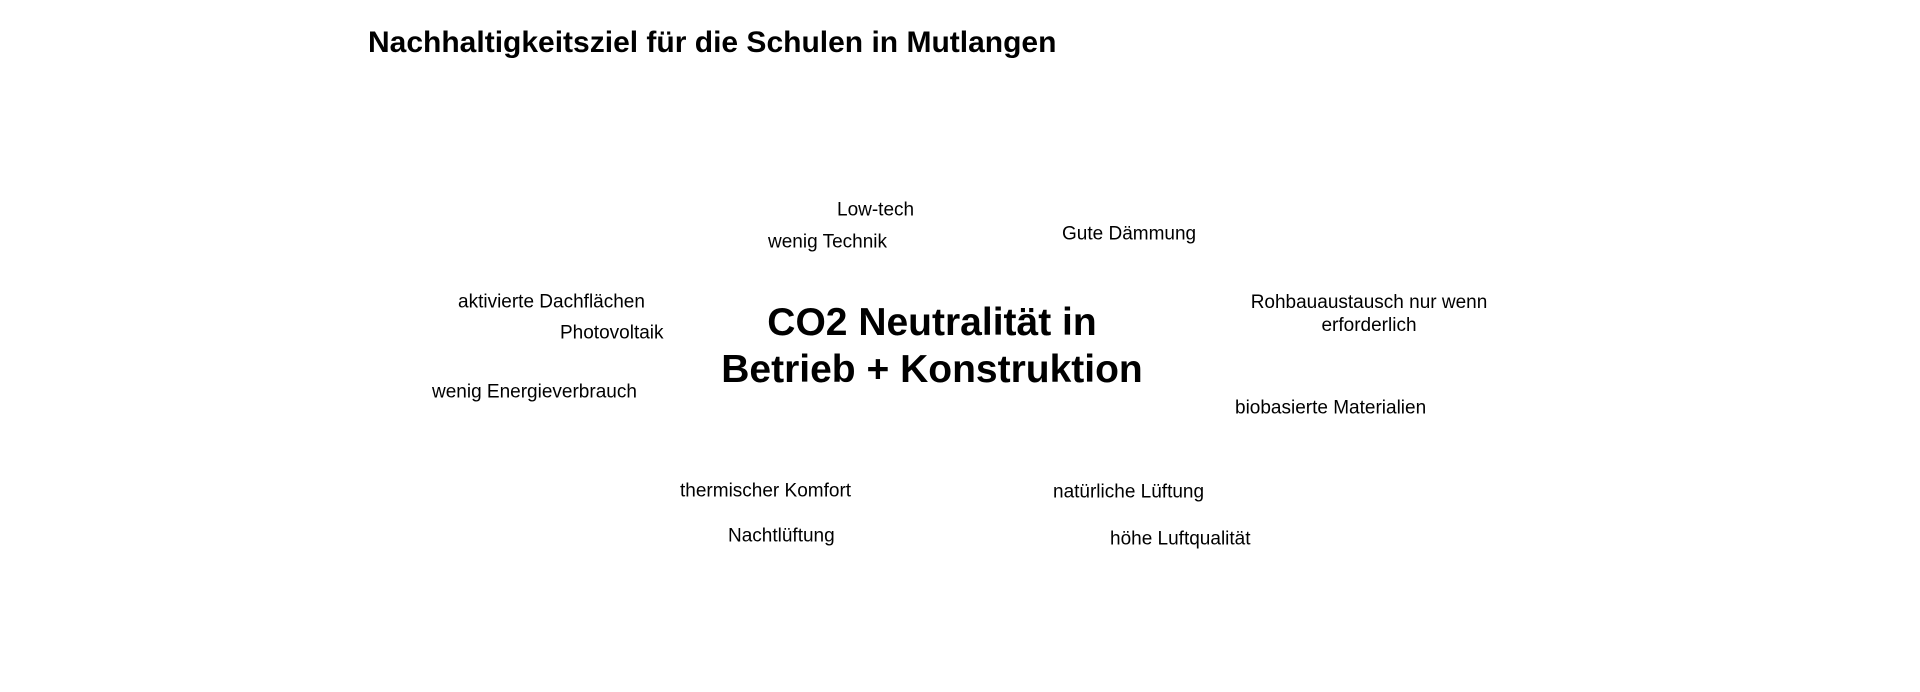 The height and width of the screenshot is (692, 1920). I want to click on keyword-rohbauaustausch: Rohbauaustausch nur wenn erforderlich, so click(1369, 314).